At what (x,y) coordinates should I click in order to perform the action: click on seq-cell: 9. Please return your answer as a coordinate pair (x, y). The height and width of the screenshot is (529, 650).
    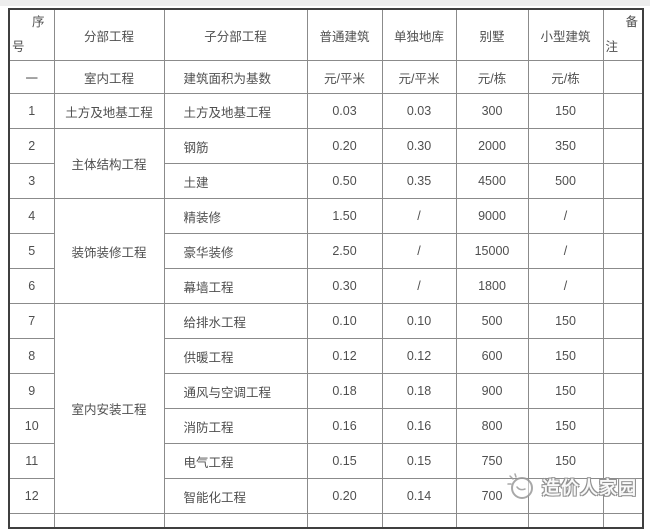
    Looking at the image, I should click on (31, 391).